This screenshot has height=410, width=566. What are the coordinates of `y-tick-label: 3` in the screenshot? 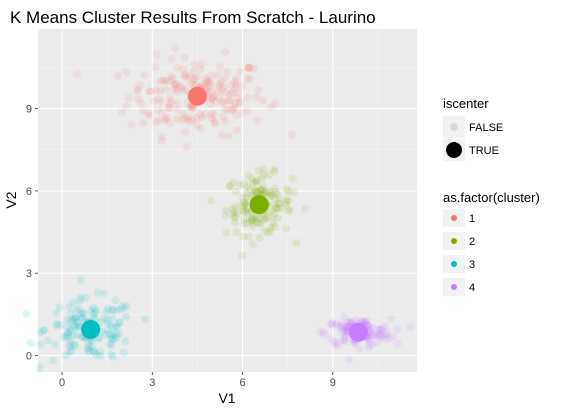 It's located at (29, 274).